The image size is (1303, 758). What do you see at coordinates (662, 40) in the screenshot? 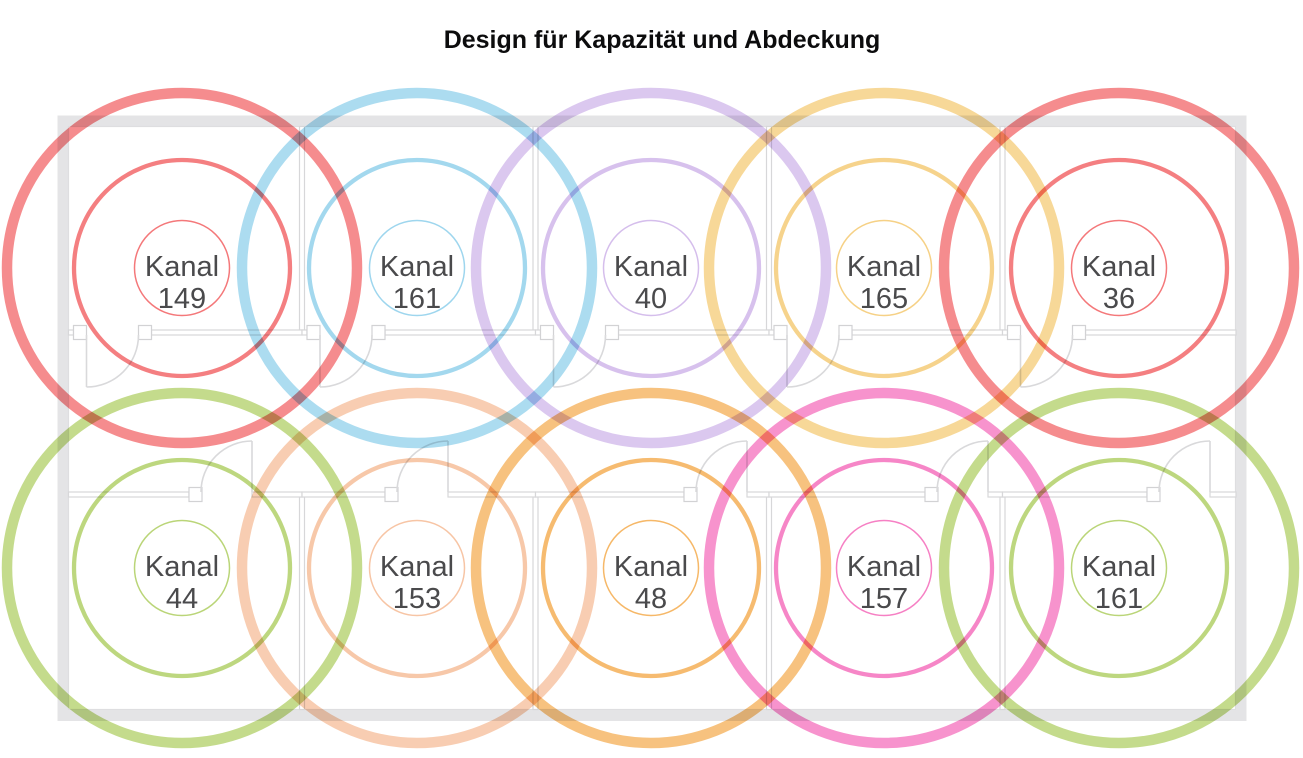
I see `page-title: Design für Kapazität und Abdeckung` at bounding box center [662, 40].